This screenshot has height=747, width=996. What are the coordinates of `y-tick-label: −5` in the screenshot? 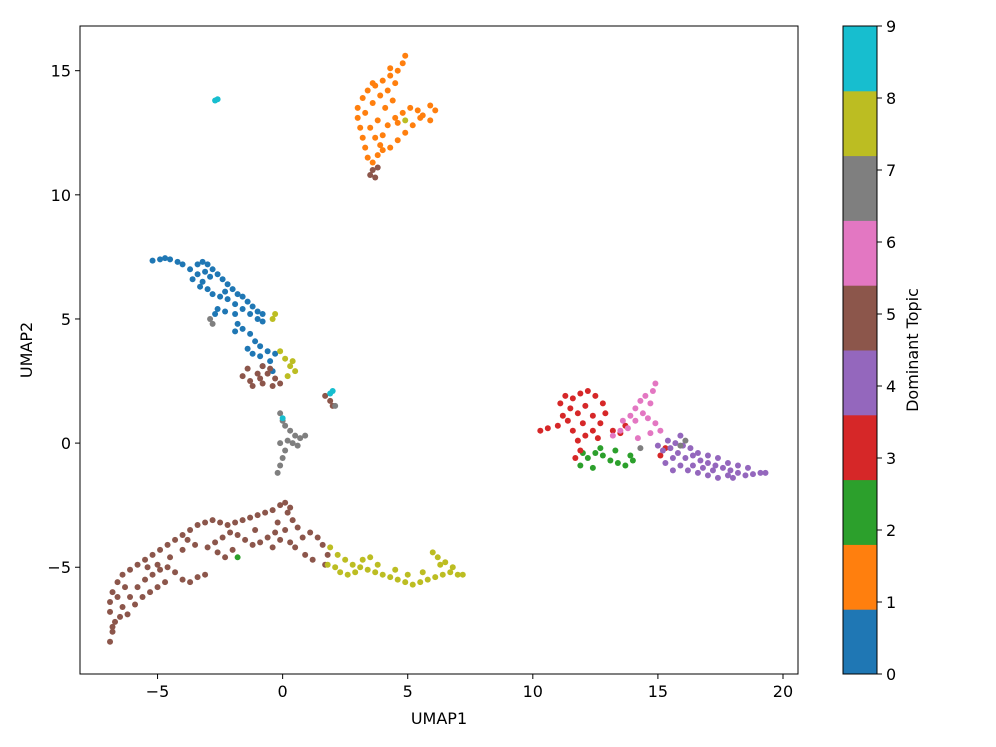 It's located at (59, 567).